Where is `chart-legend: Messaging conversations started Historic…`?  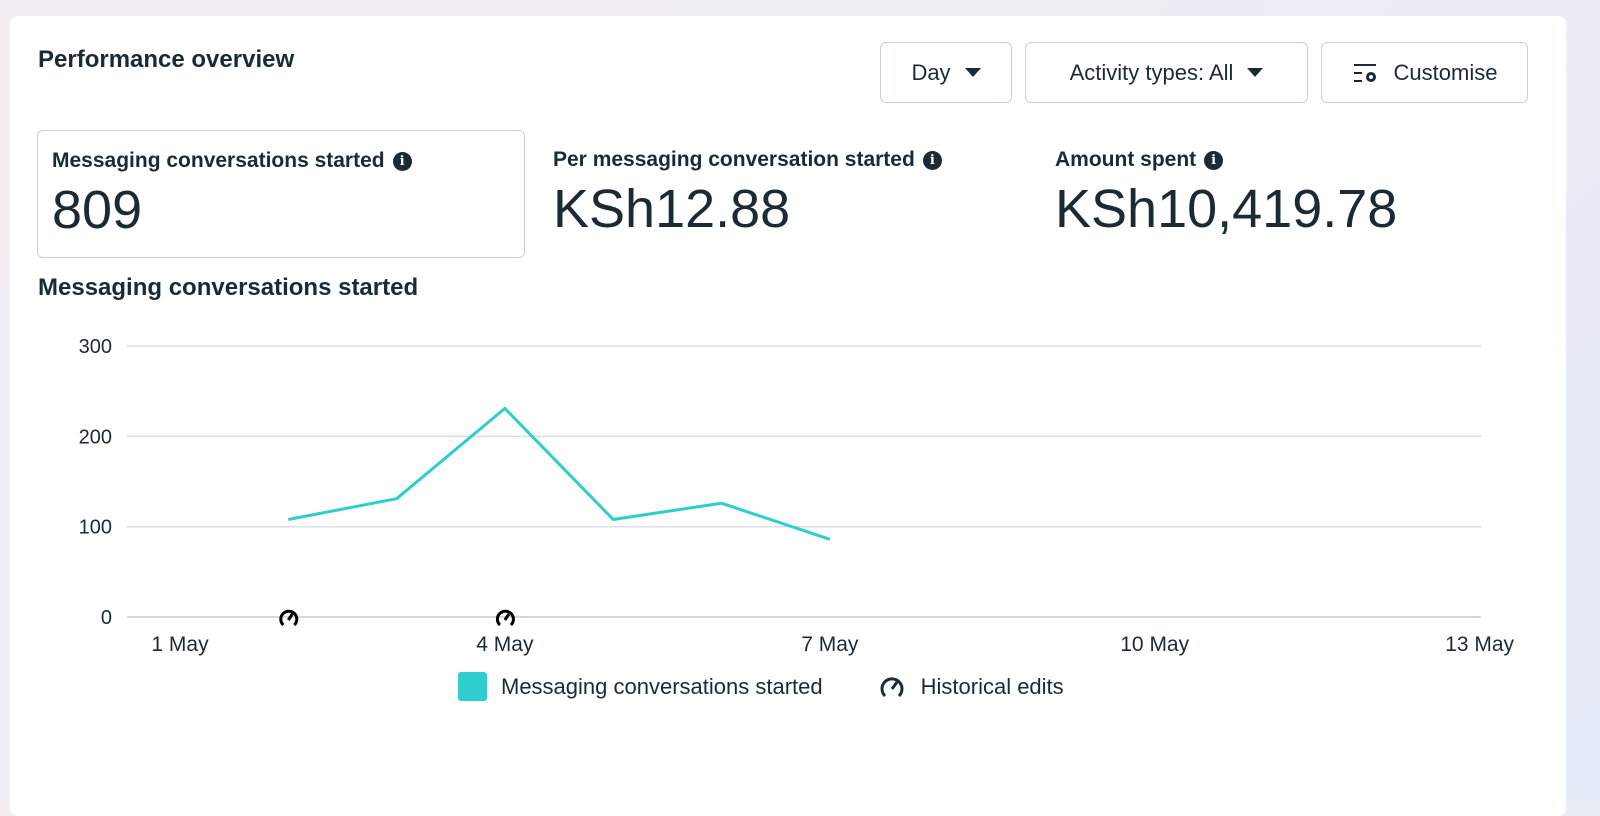 chart-legend: Messaging conversations started Historic… is located at coordinates (761, 686).